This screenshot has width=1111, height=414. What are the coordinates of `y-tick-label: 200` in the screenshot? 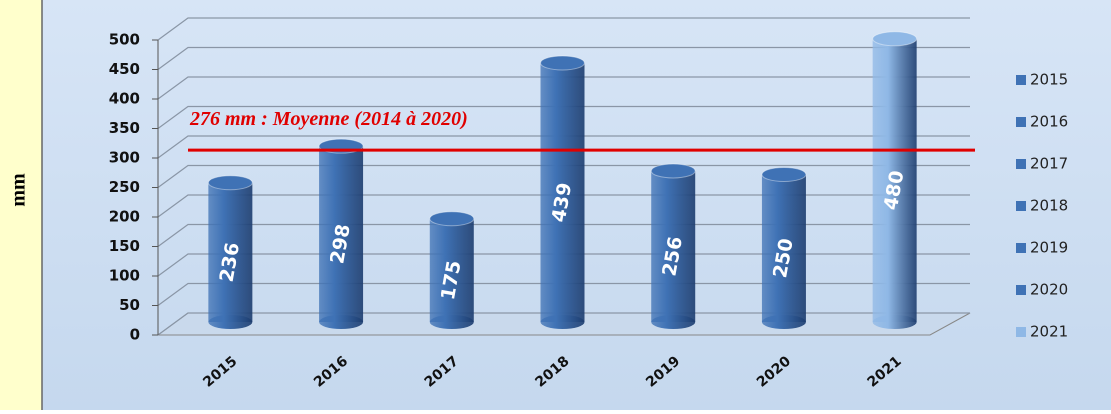 It's located at (124, 217).